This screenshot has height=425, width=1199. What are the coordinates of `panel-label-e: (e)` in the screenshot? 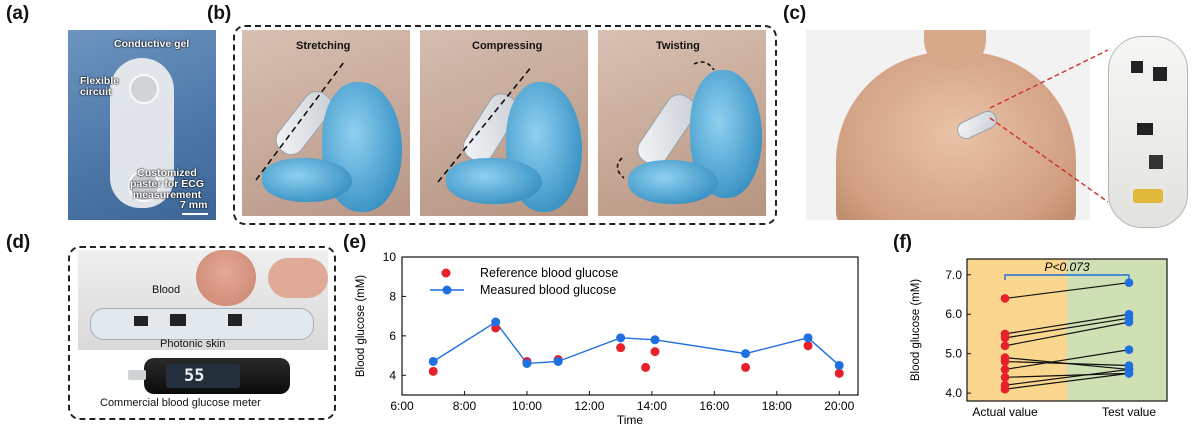 It's located at (355, 242).